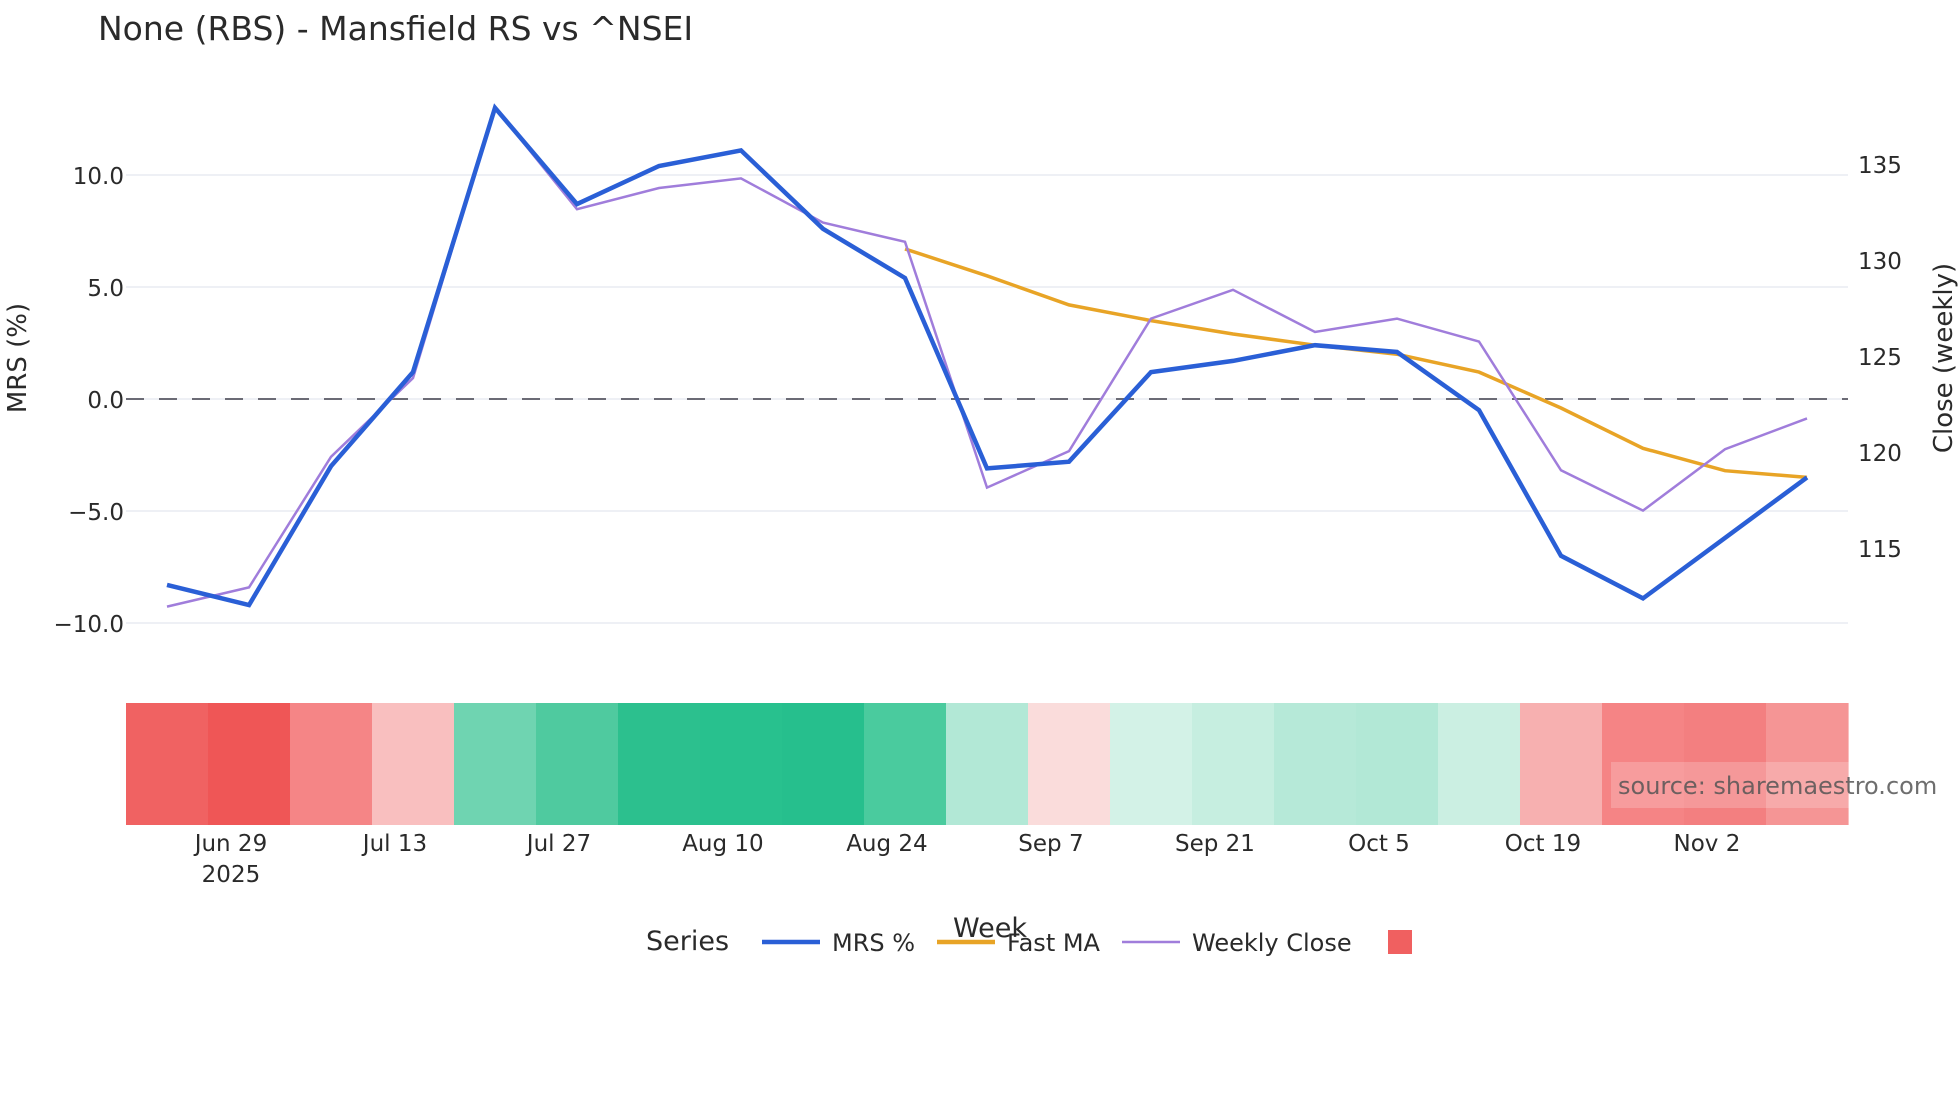  Describe the element at coordinates (558, 844) in the screenshot. I see `x-tick-label: Jul 27` at that location.